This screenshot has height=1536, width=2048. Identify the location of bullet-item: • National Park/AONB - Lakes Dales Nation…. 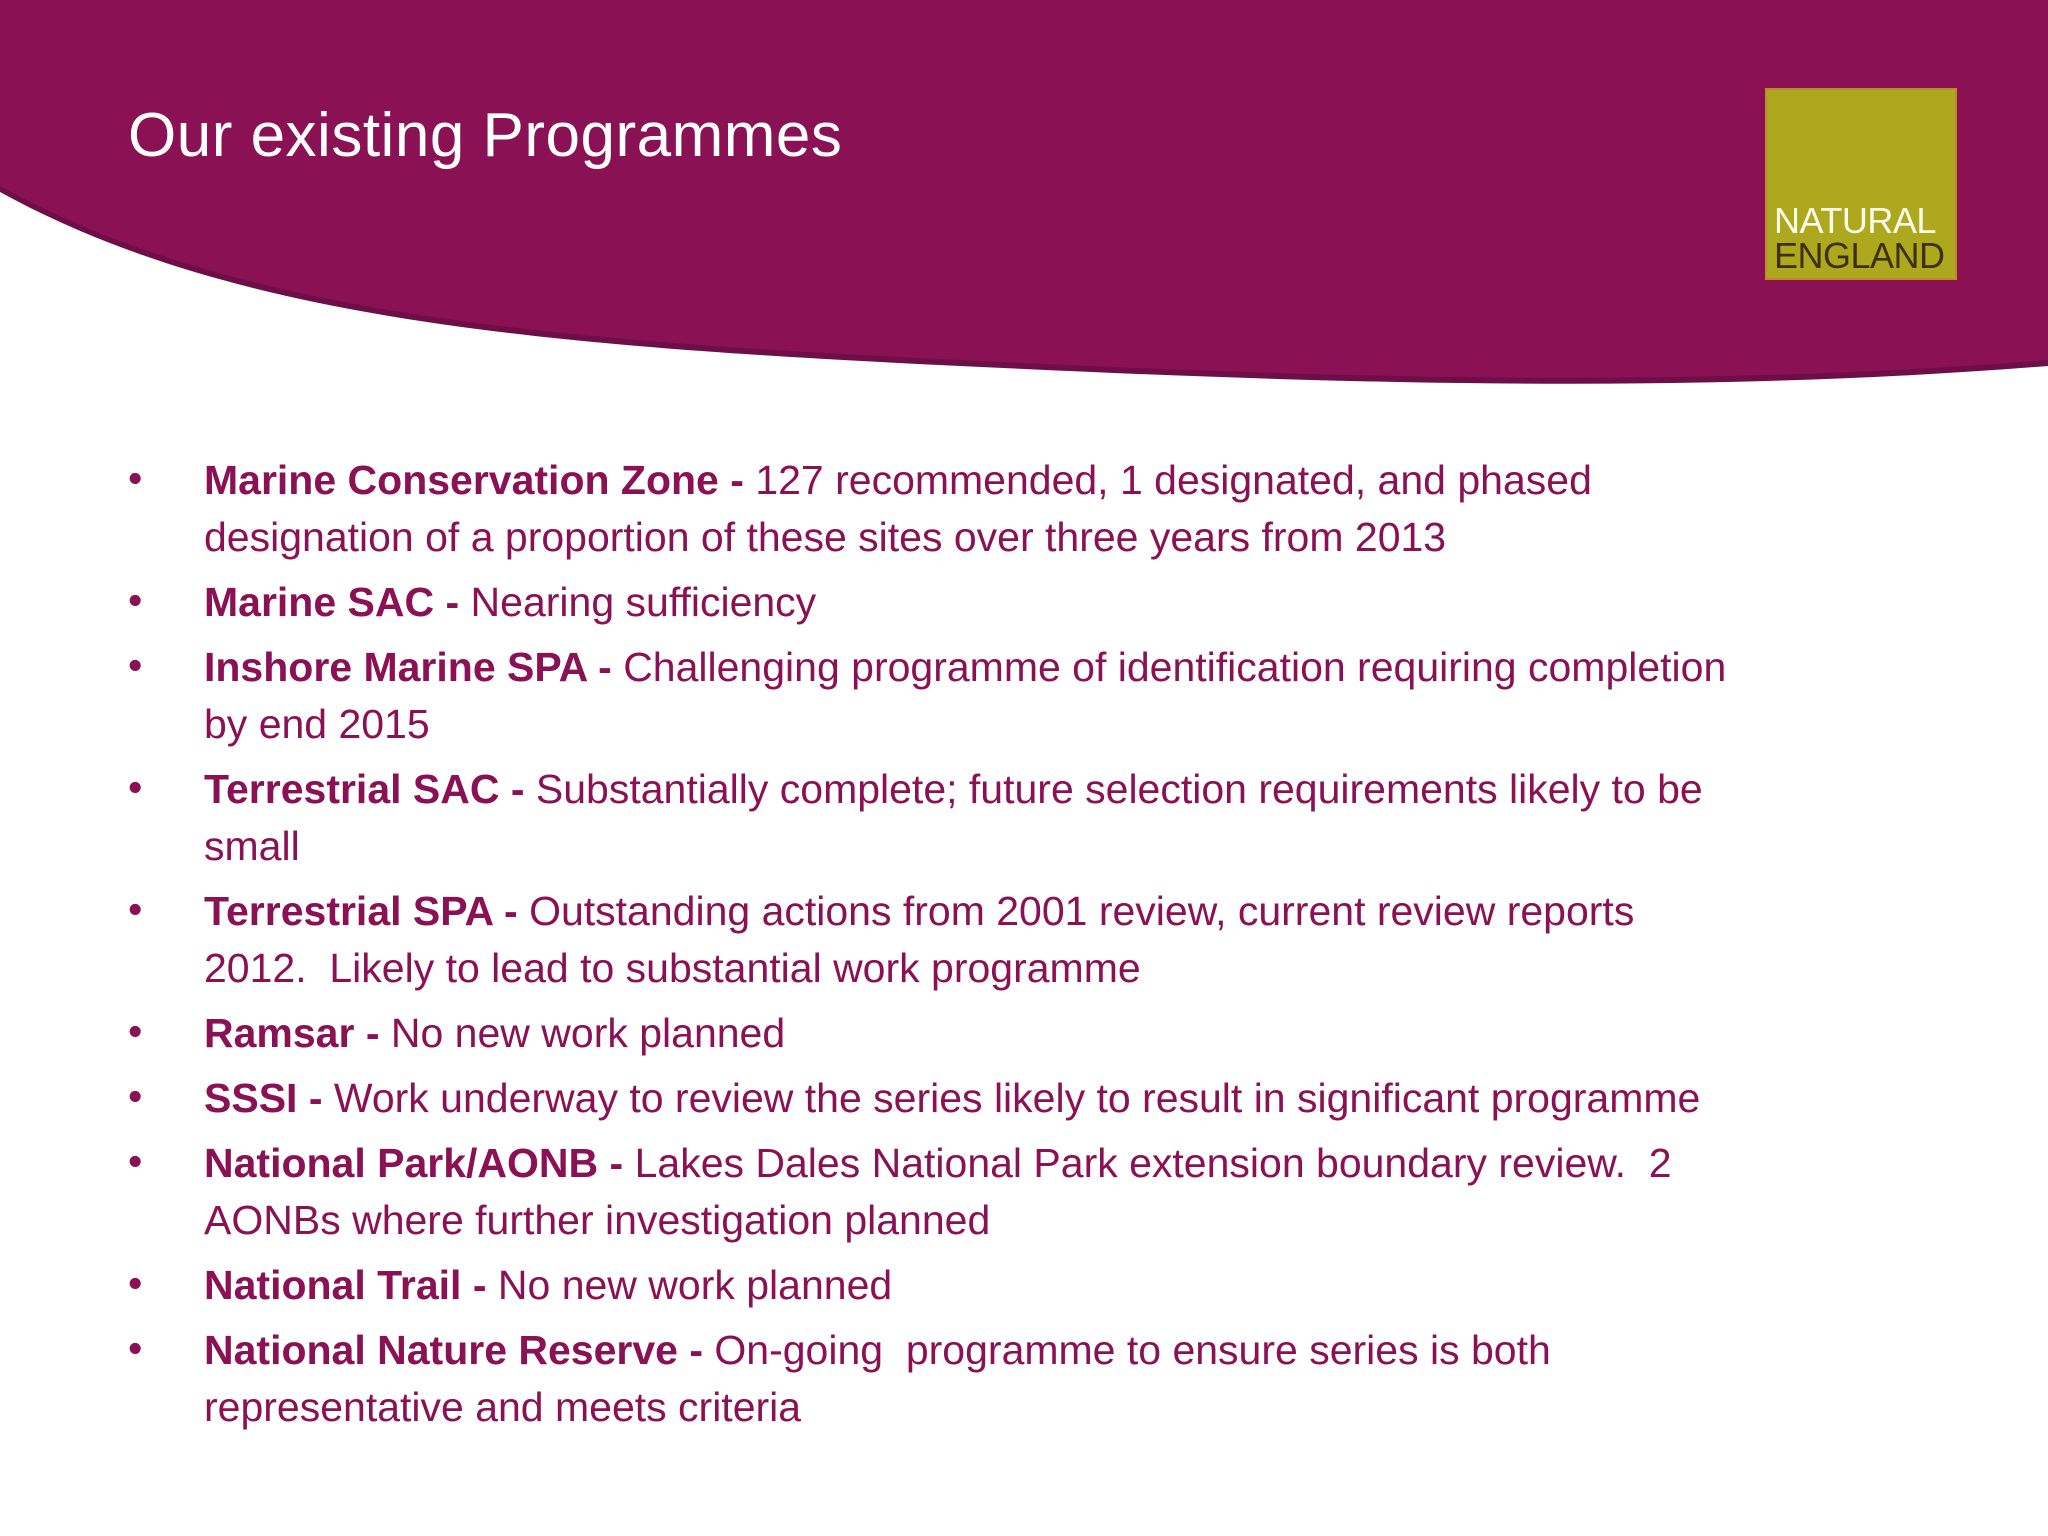
(1033, 1192).